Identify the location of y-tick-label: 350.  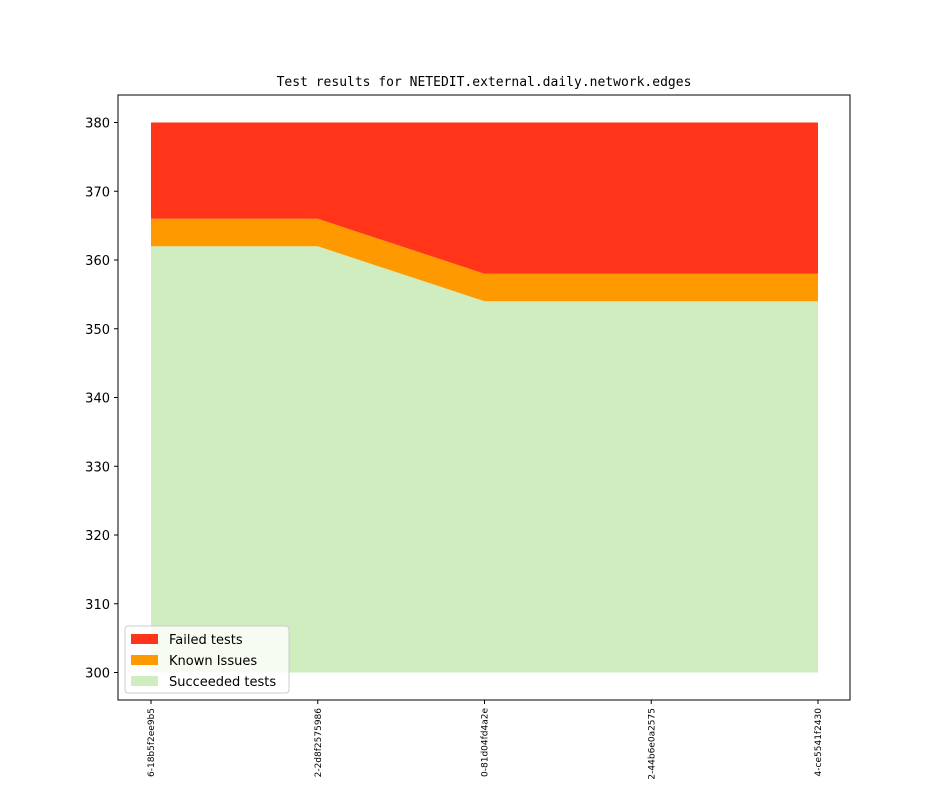
(97, 330).